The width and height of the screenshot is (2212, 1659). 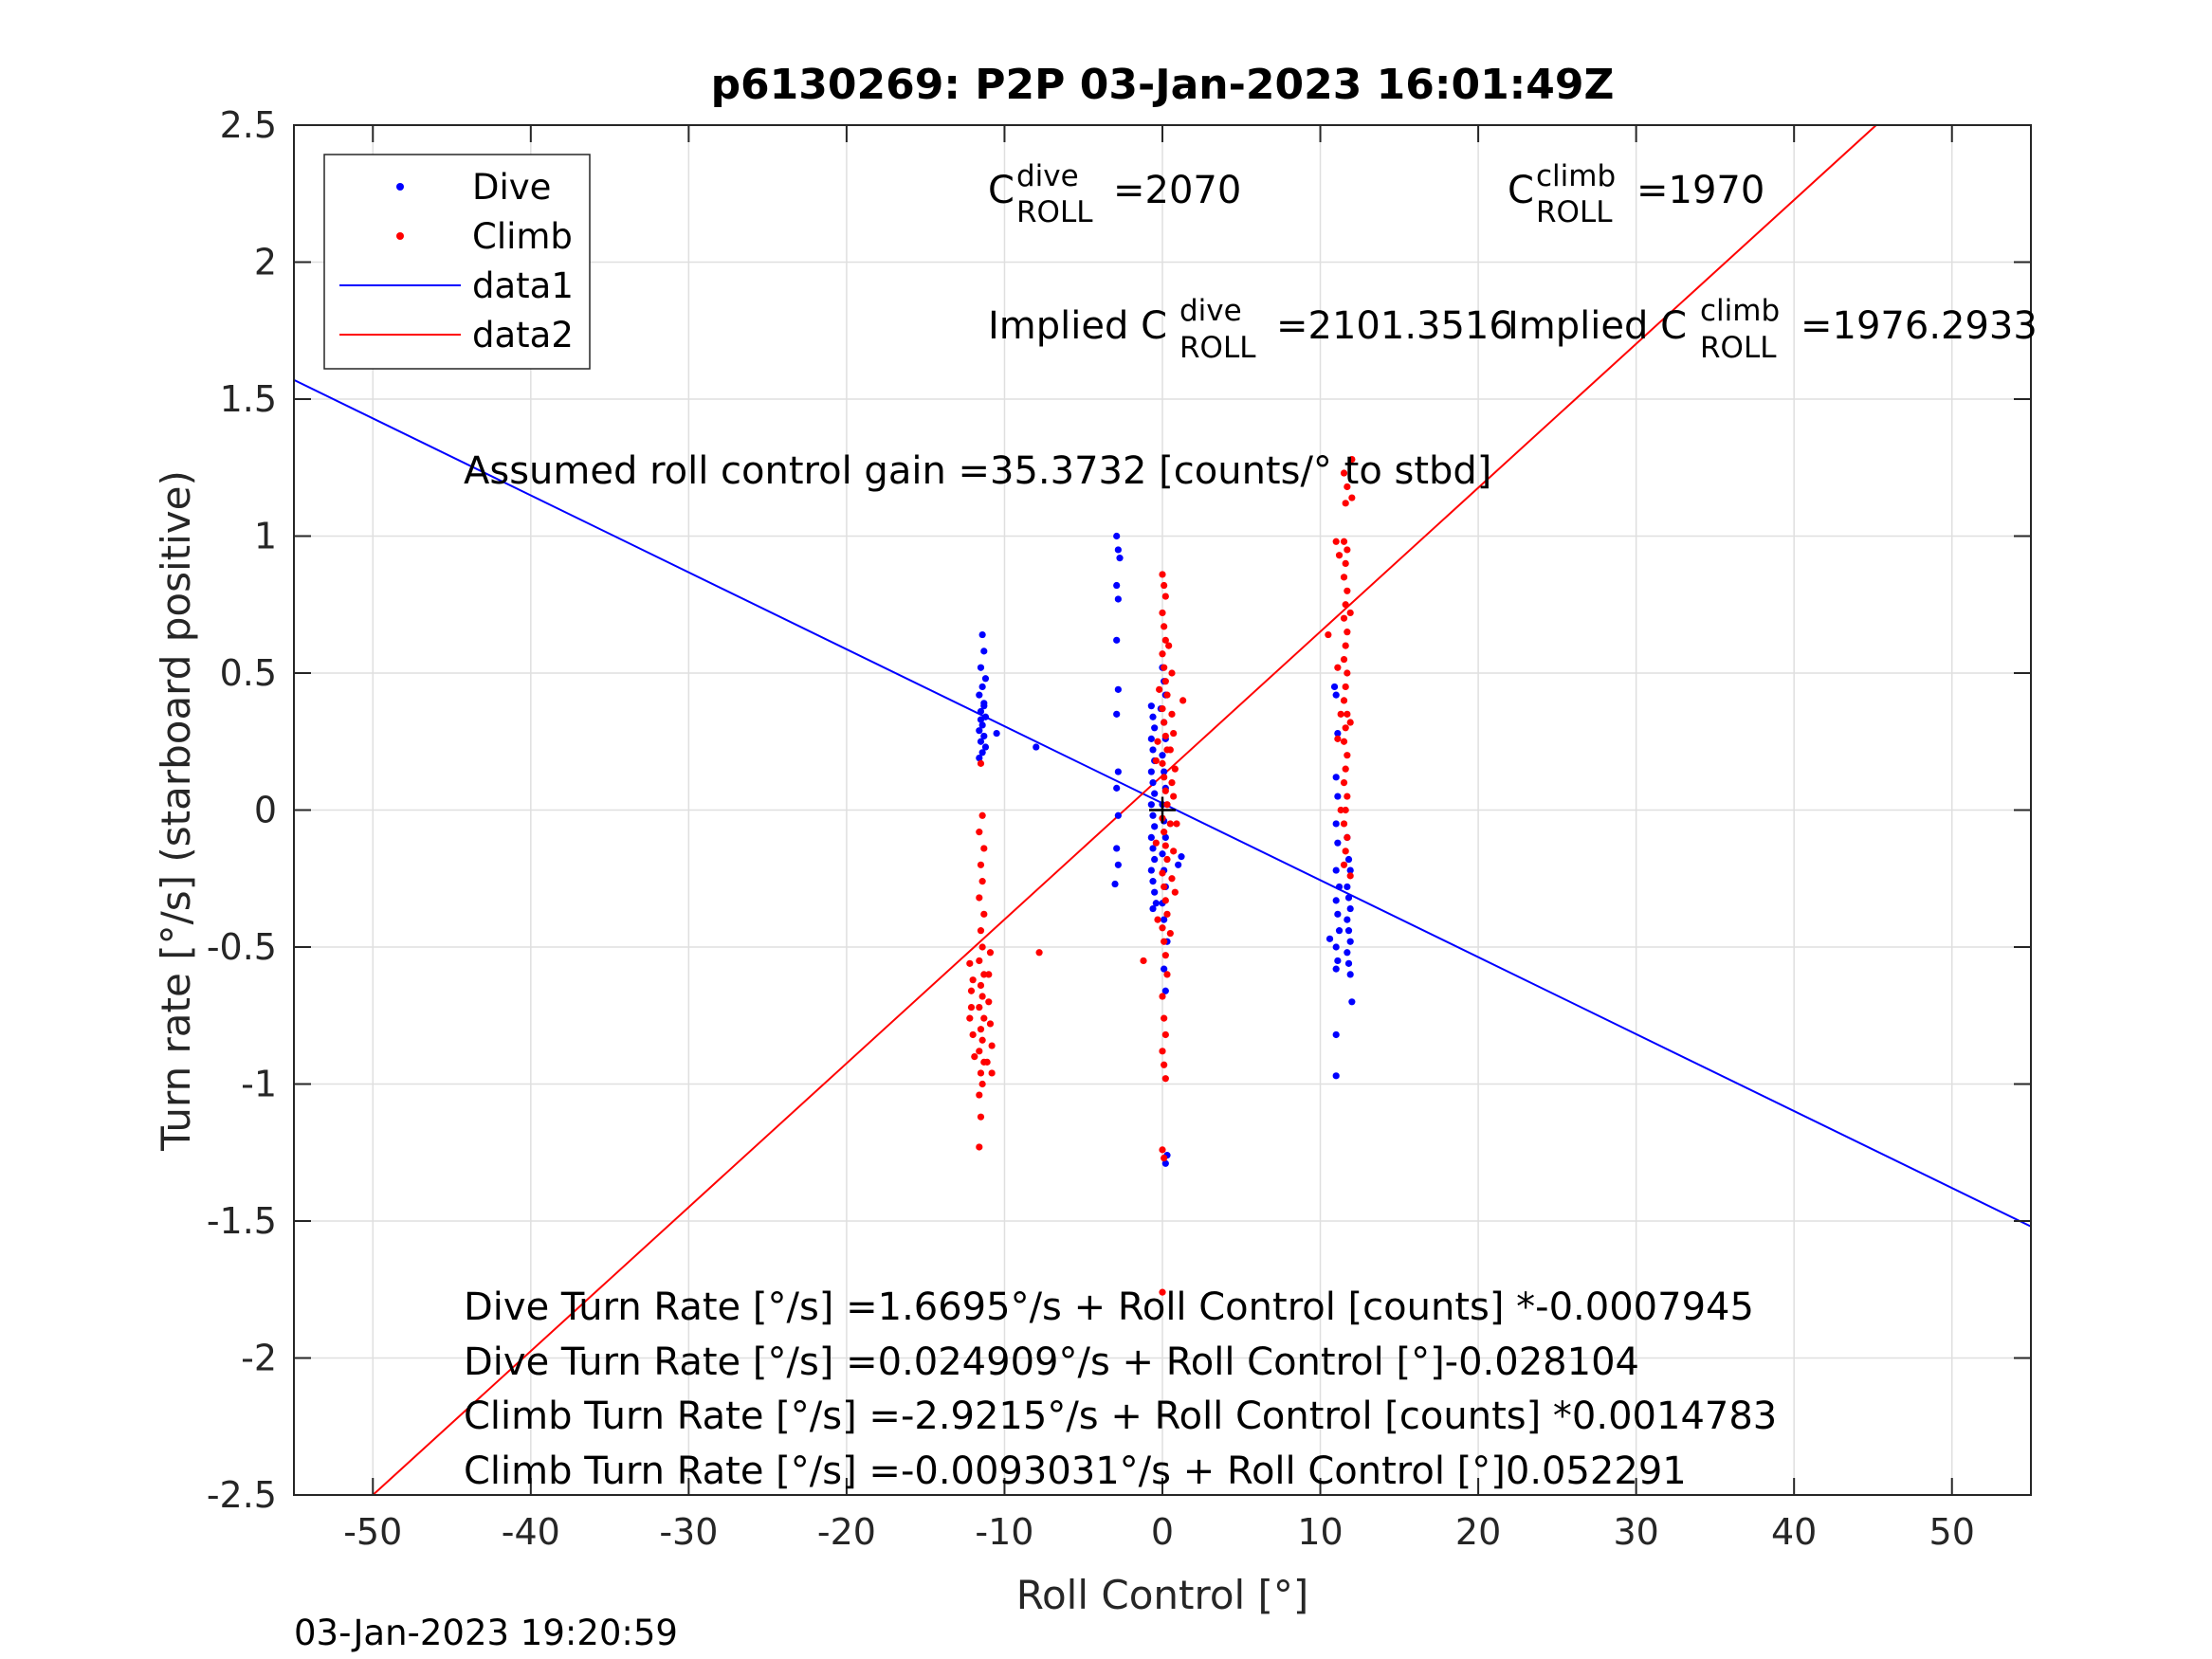 What do you see at coordinates (522, 236) in the screenshot?
I see `legend-label-climb: Climb` at bounding box center [522, 236].